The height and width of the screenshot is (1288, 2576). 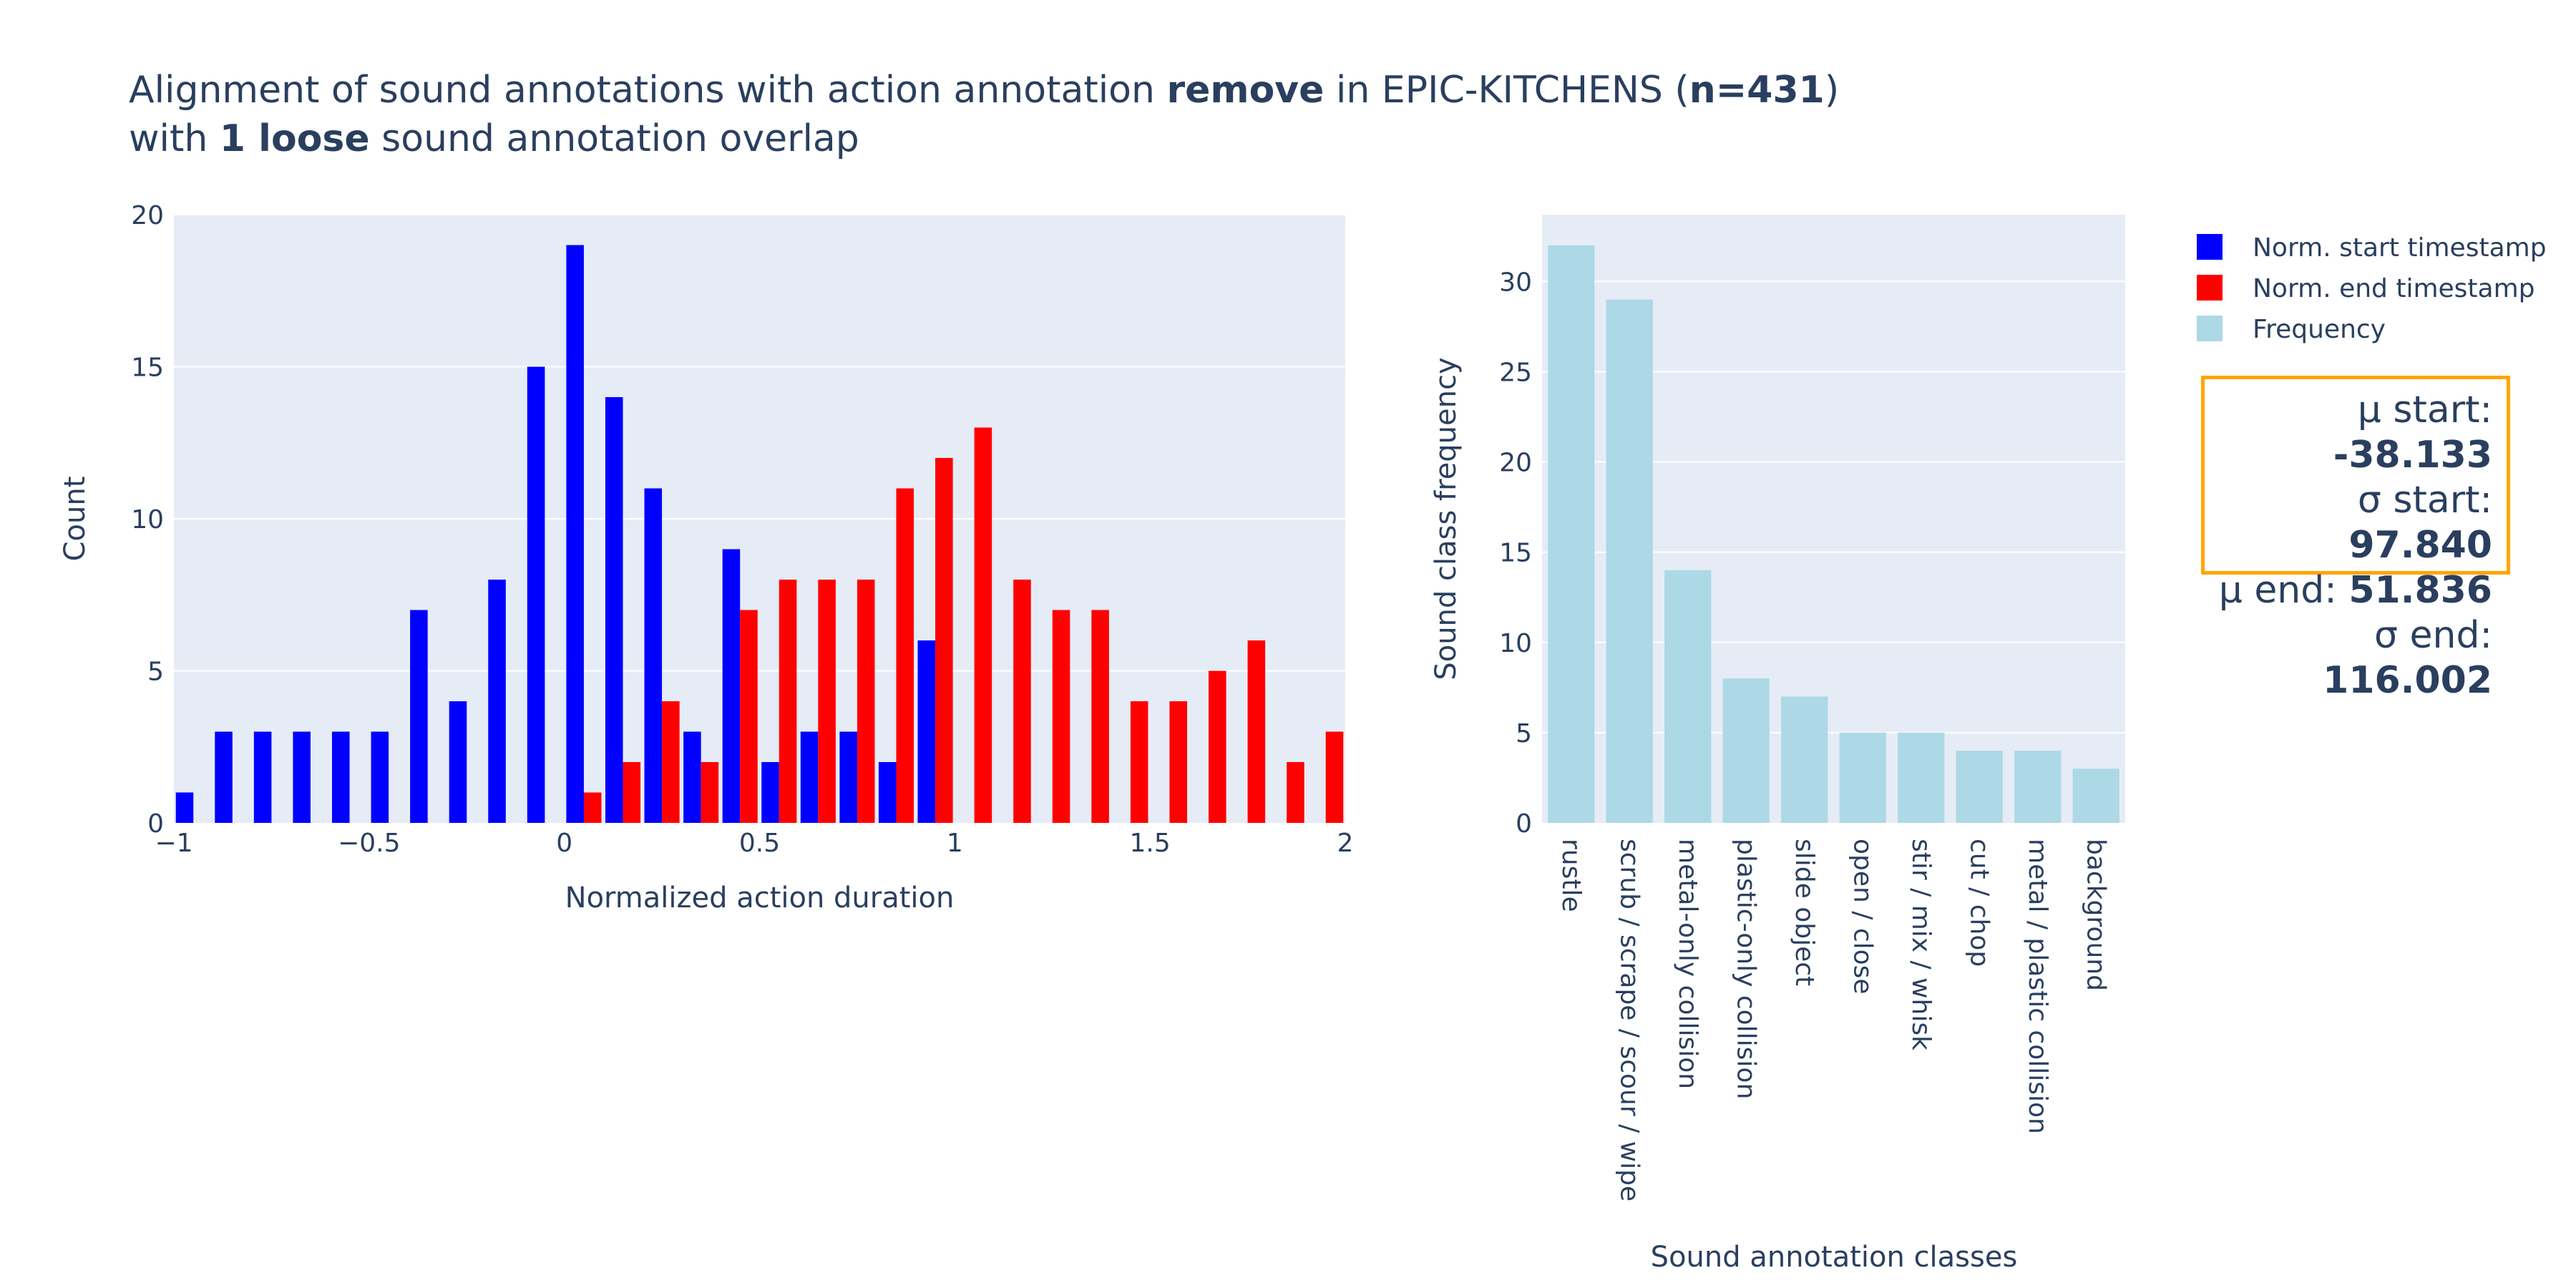 What do you see at coordinates (174, 138) in the screenshot?
I see `title-text: with` at bounding box center [174, 138].